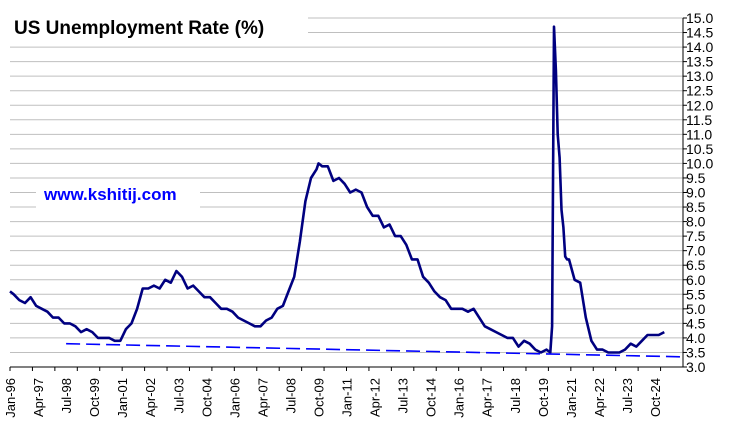 This screenshot has width=738, height=431. What do you see at coordinates (699, 76) in the screenshot?
I see `y-tick-label: 13.0` at bounding box center [699, 76].